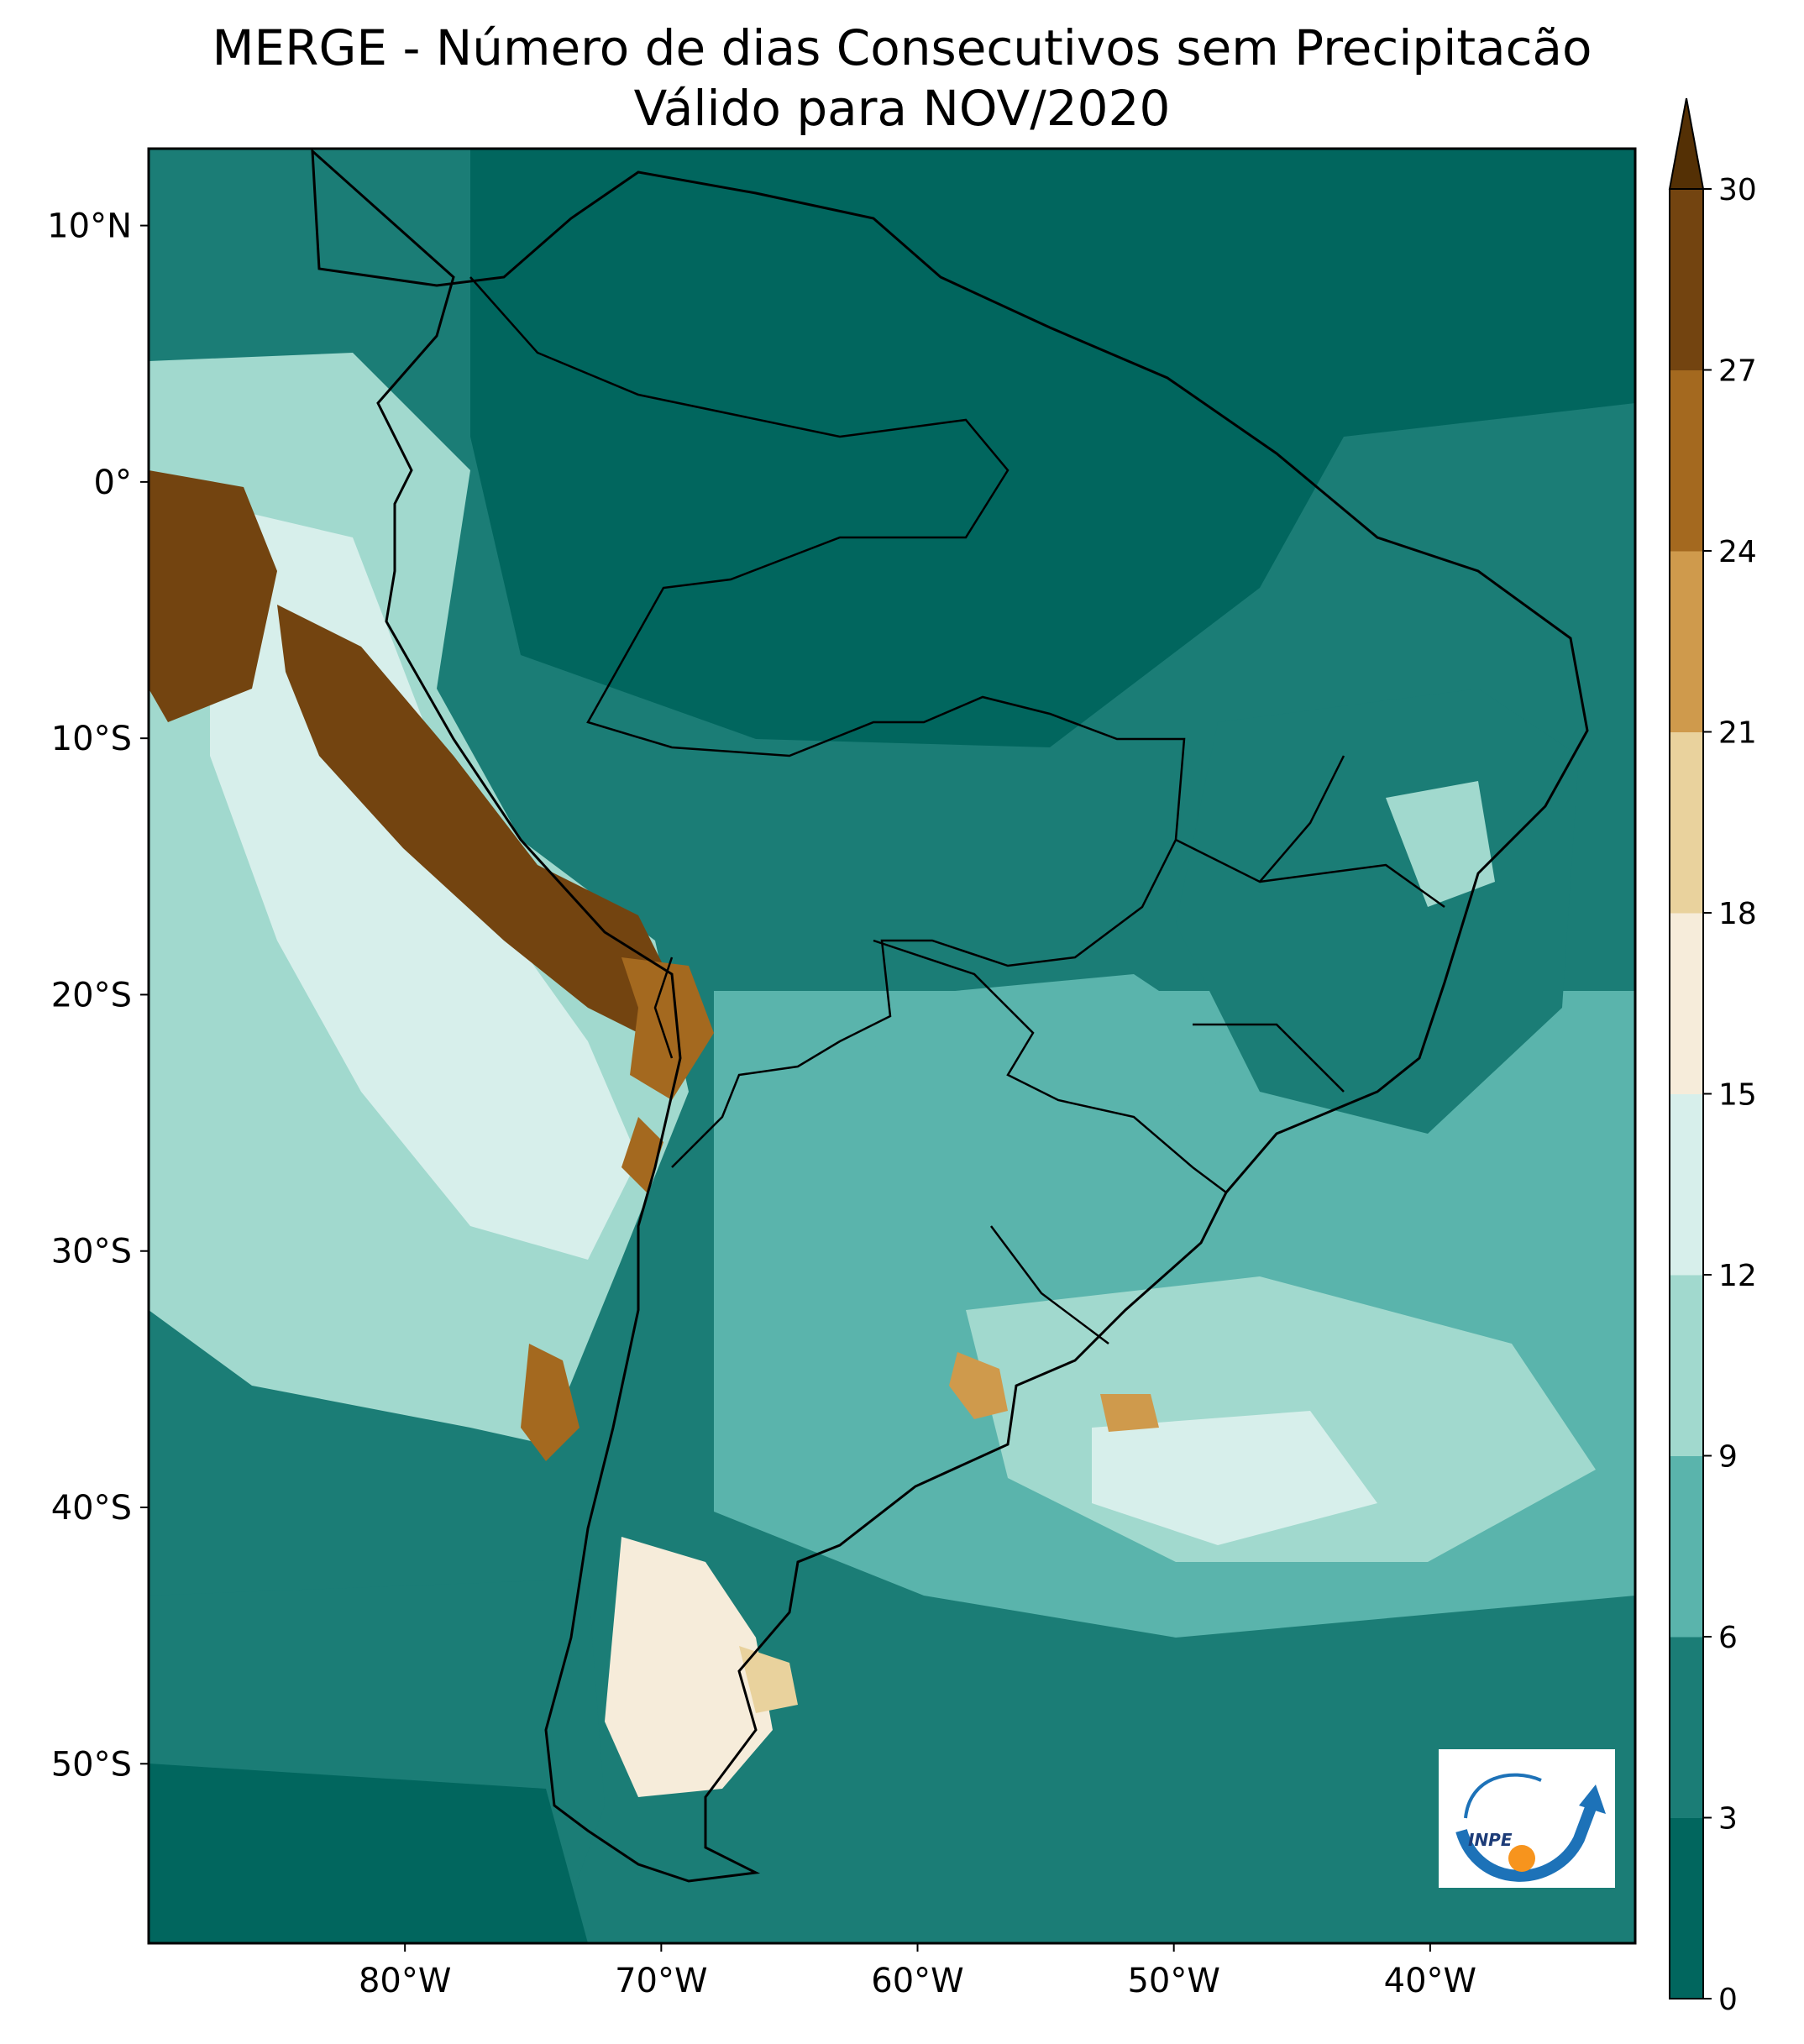 This screenshot has width=1804, height=2044. Describe the element at coordinates (1527, 1818) in the screenshot. I see `inpe-logo: INPE` at that location.